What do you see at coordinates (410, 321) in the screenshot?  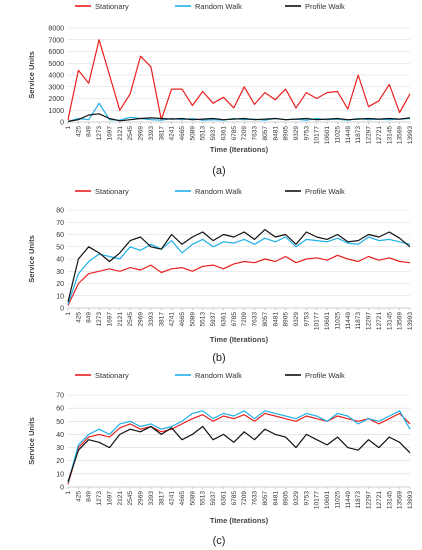 I see `x-tick-label: 13993` at bounding box center [410, 321].